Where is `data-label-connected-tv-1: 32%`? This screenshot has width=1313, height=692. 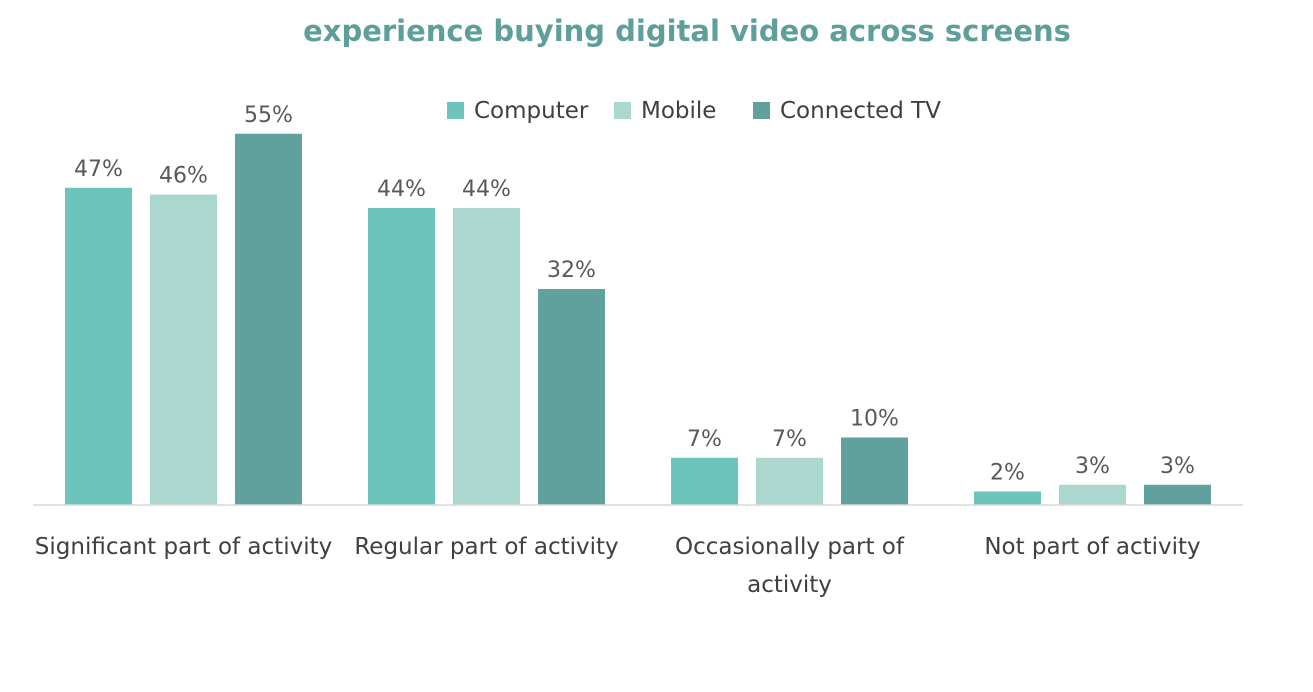 data-label-connected-tv-1: 32% is located at coordinates (571, 270).